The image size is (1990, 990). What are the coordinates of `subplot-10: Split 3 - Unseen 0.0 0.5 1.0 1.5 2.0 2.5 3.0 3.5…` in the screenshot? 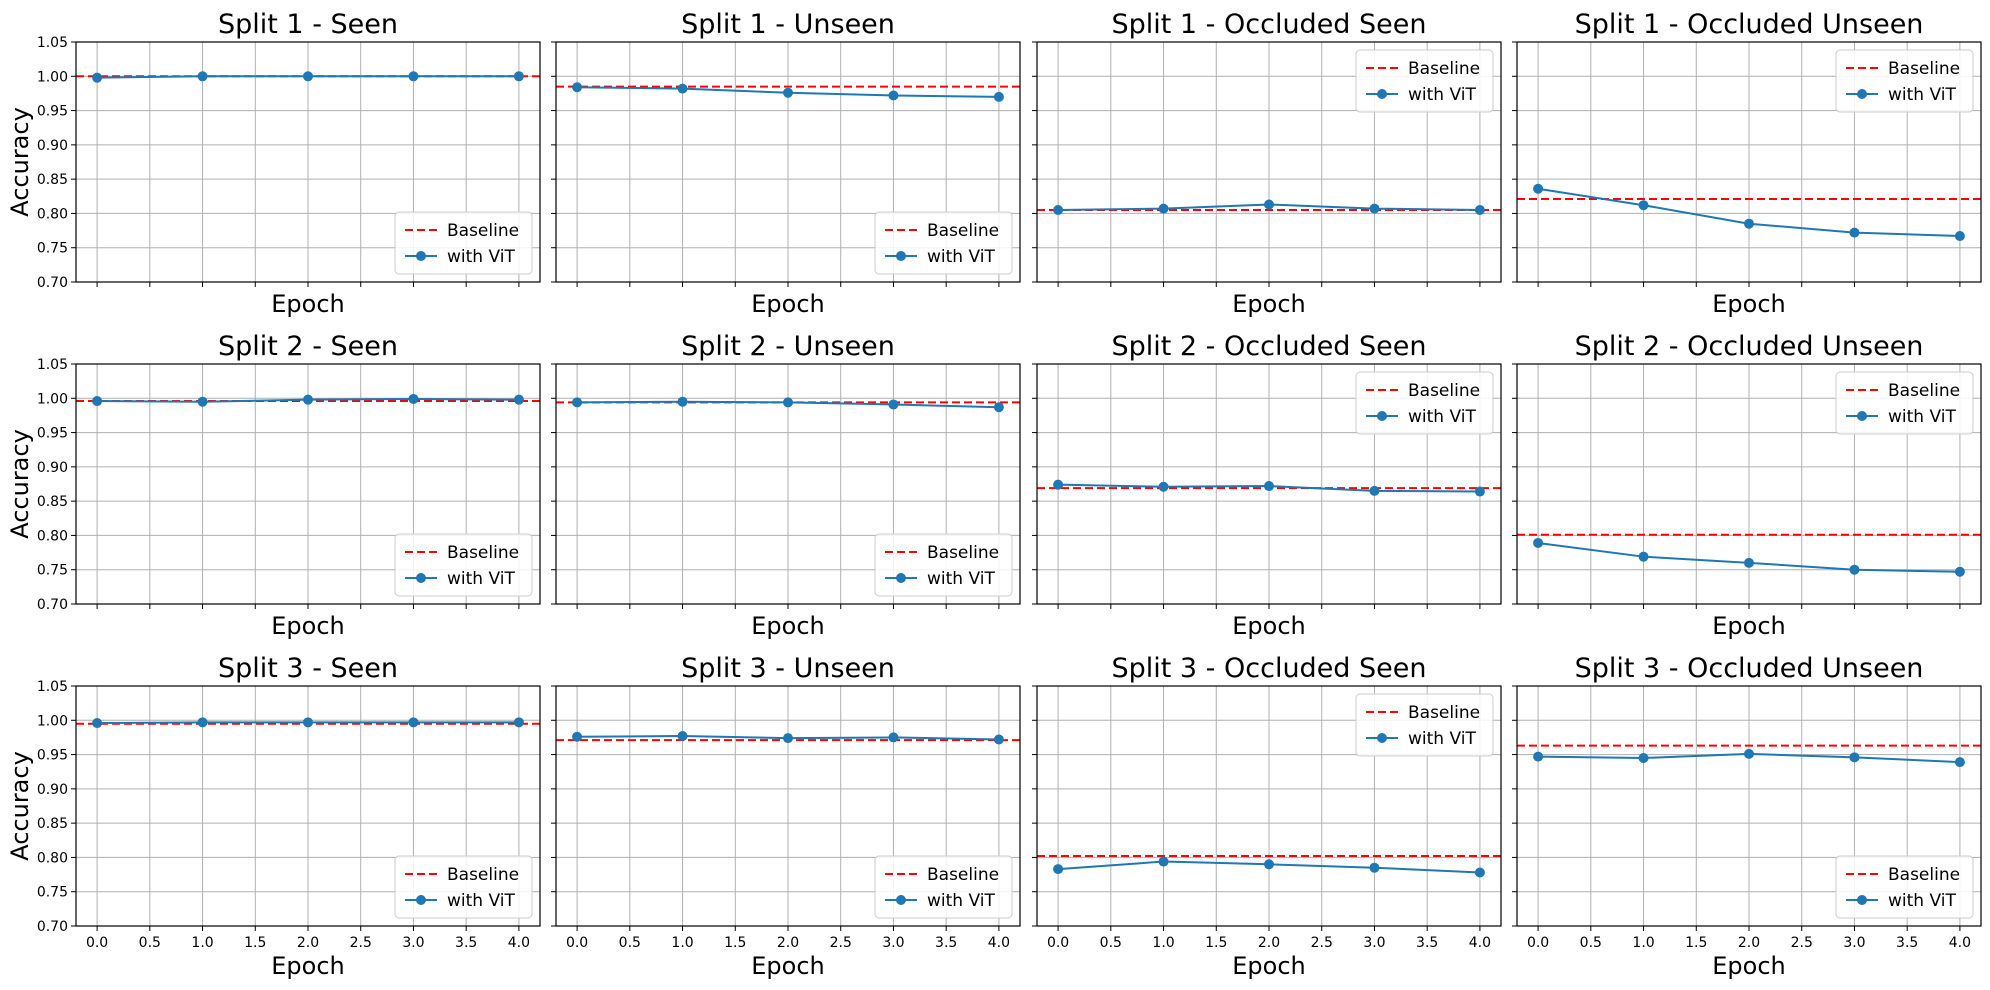 It's located at (786, 816).